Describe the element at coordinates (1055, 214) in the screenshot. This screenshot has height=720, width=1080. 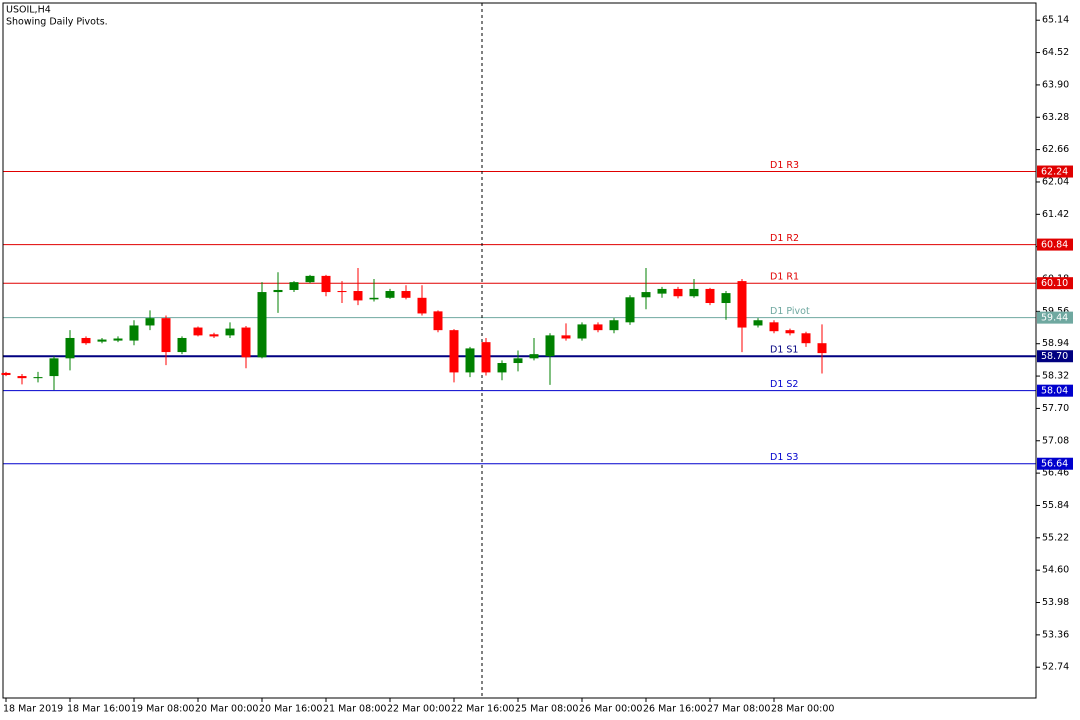
I see `y-tick-label: 61.42` at that location.